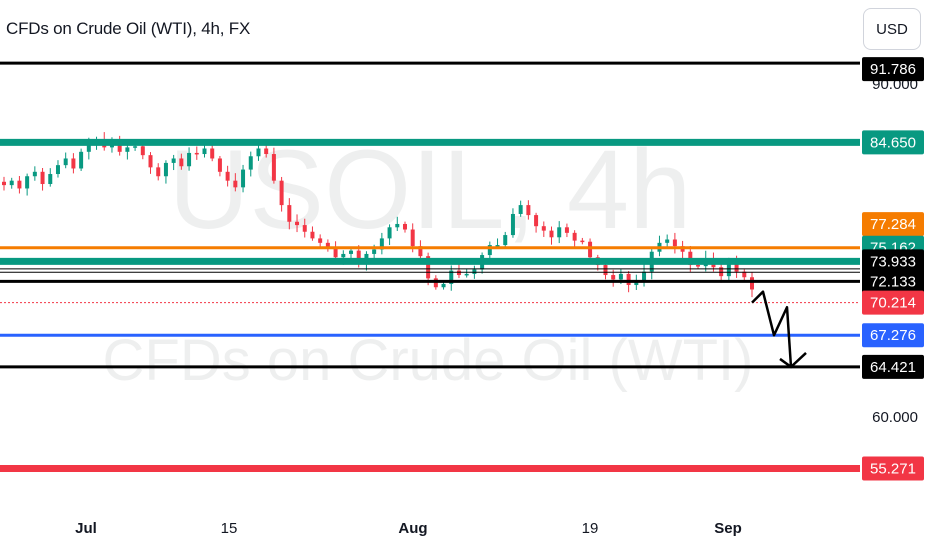  I want to click on watermark-description: CFDs on Crude Oil (WTI), so click(428, 360).